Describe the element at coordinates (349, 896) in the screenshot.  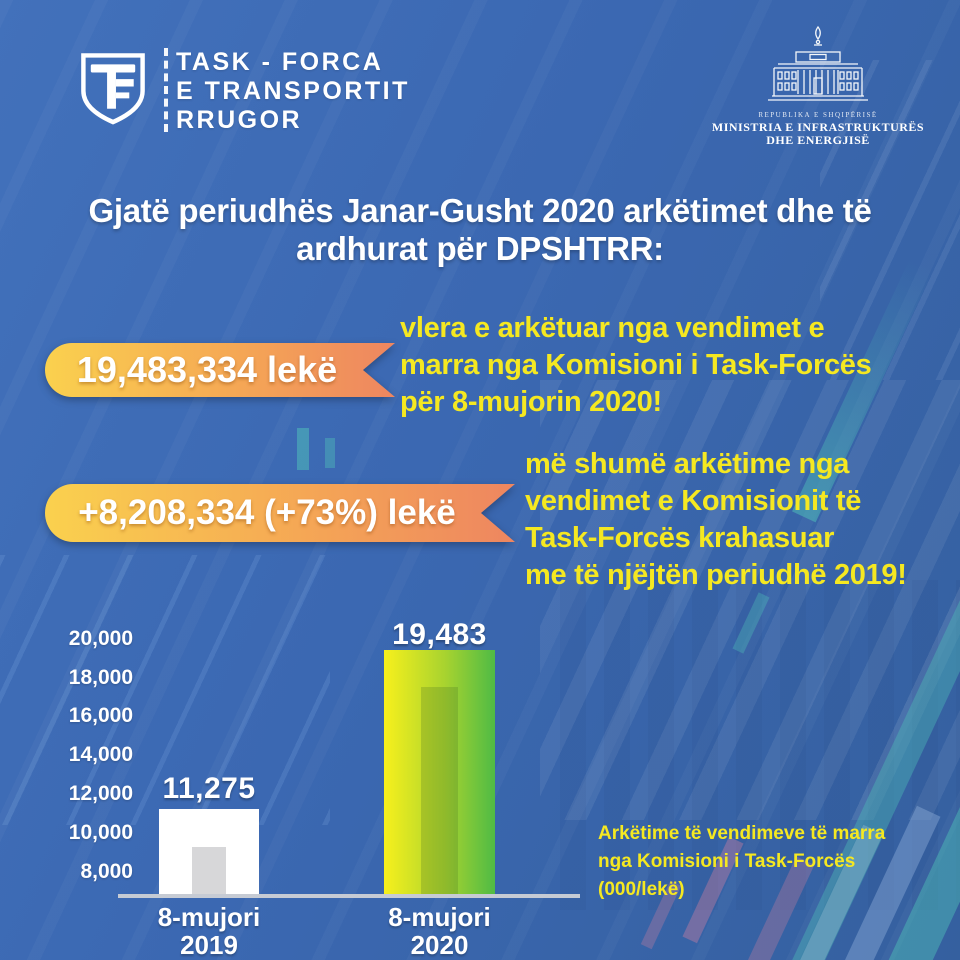
I see `x-axis-line` at that location.